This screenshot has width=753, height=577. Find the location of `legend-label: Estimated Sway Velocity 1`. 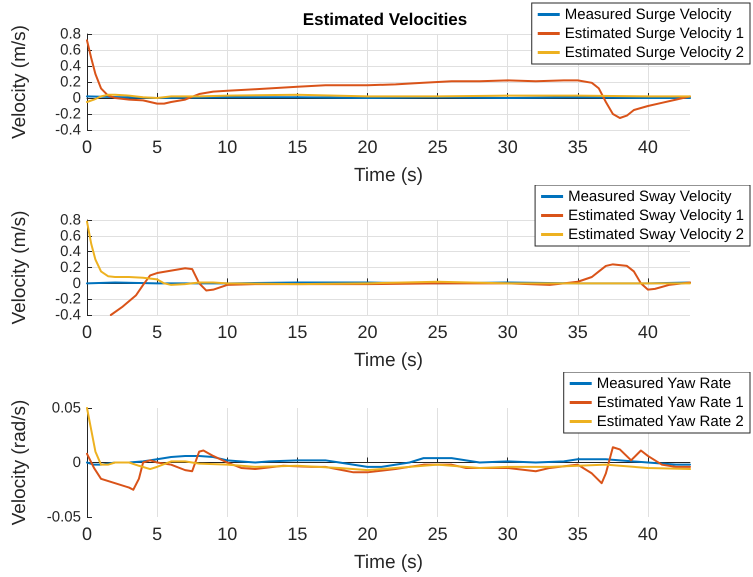

legend-label: Estimated Sway Velocity 1 is located at coordinates (656, 215).